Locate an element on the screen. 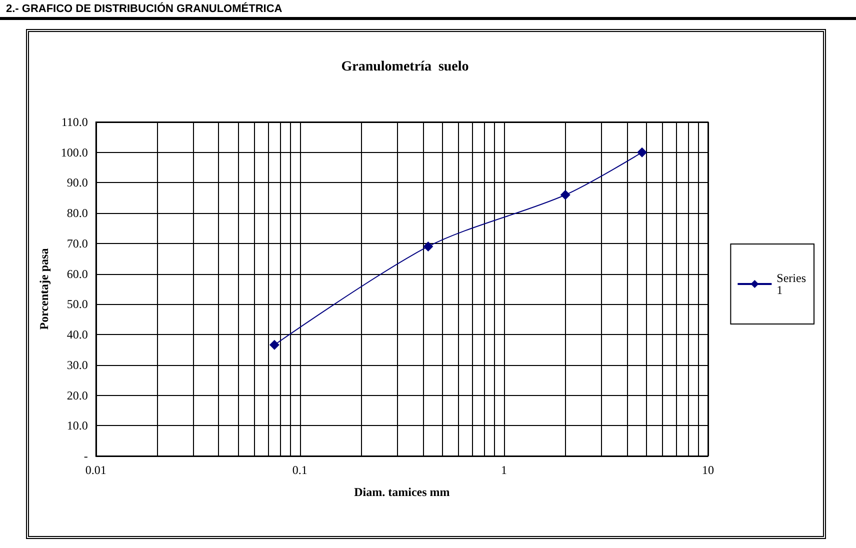  x-axis-title: Diam. tamices mm is located at coordinates (402, 492).